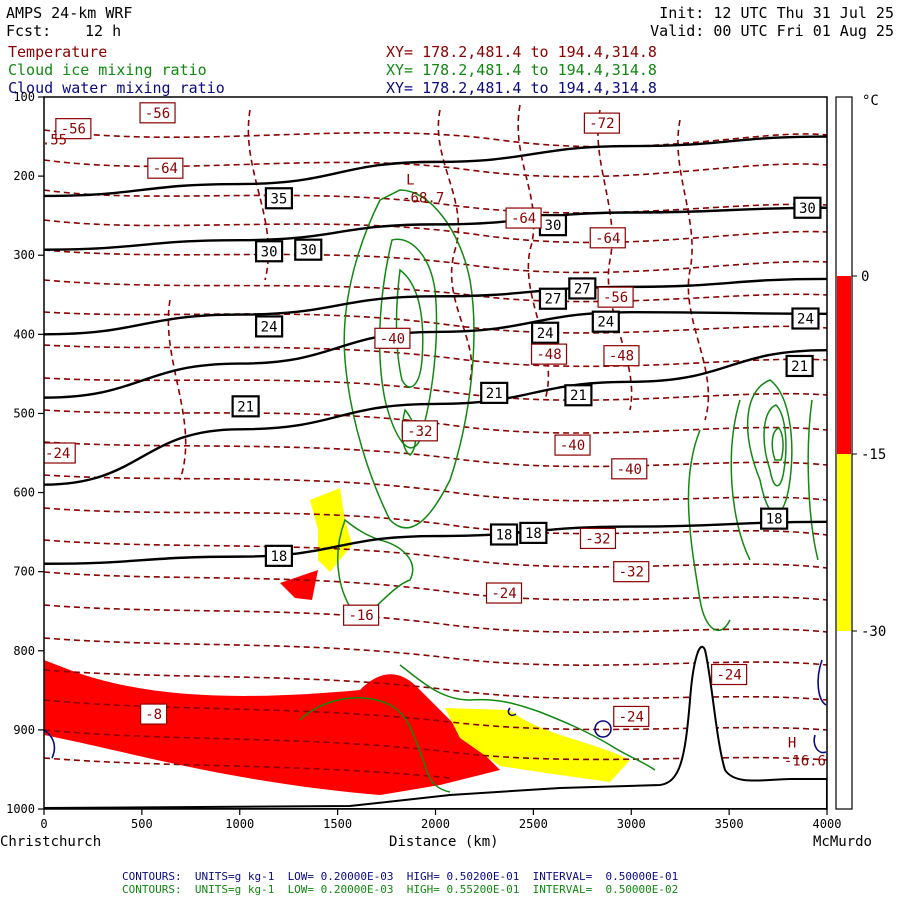  What do you see at coordinates (43, 824) in the screenshot?
I see `x-tick-label: 0` at bounding box center [43, 824].